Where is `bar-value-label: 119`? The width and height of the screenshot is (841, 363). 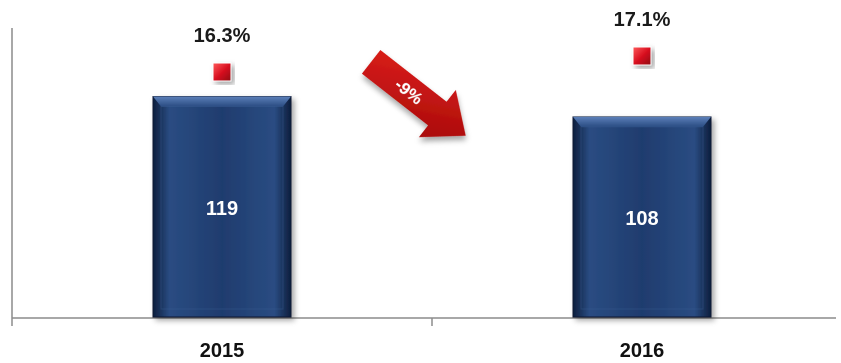 bar-value-label: 119 is located at coordinates (222, 209).